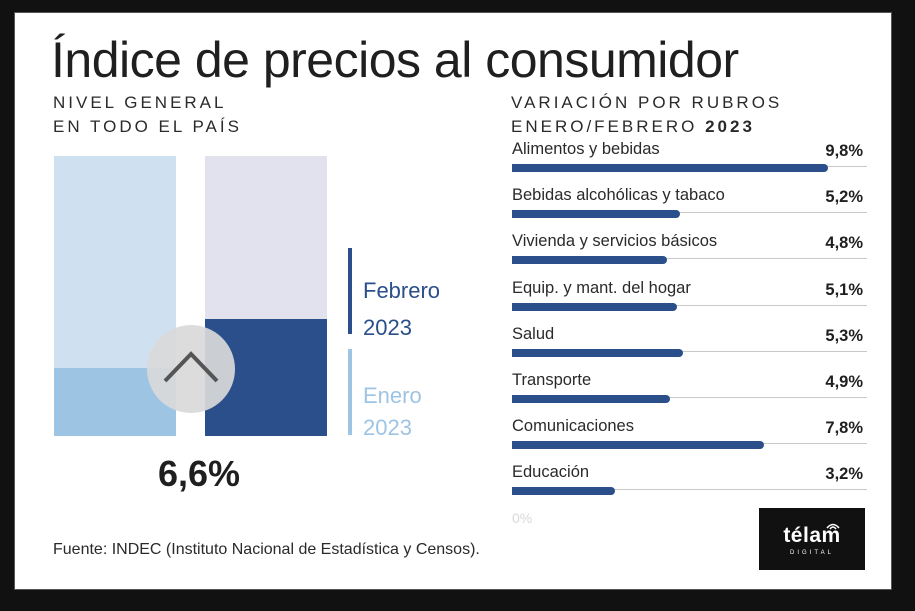 The height and width of the screenshot is (611, 915). What do you see at coordinates (199, 473) in the screenshot?
I see `headline-value: 6,6%` at bounding box center [199, 473].